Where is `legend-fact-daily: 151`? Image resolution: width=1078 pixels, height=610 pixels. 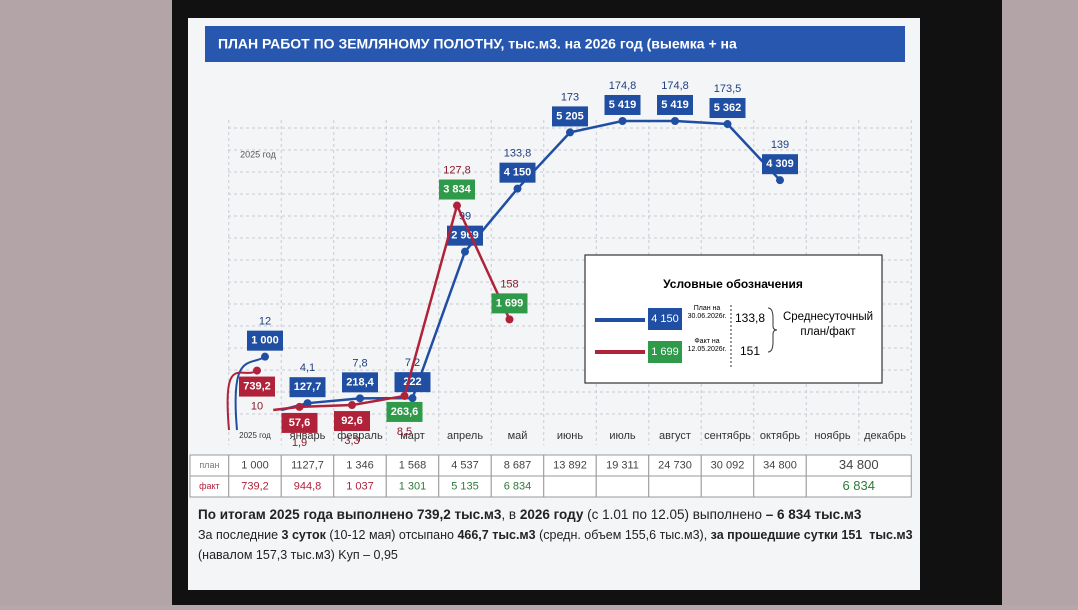 legend-fact-daily: 151 is located at coordinates (750, 351).